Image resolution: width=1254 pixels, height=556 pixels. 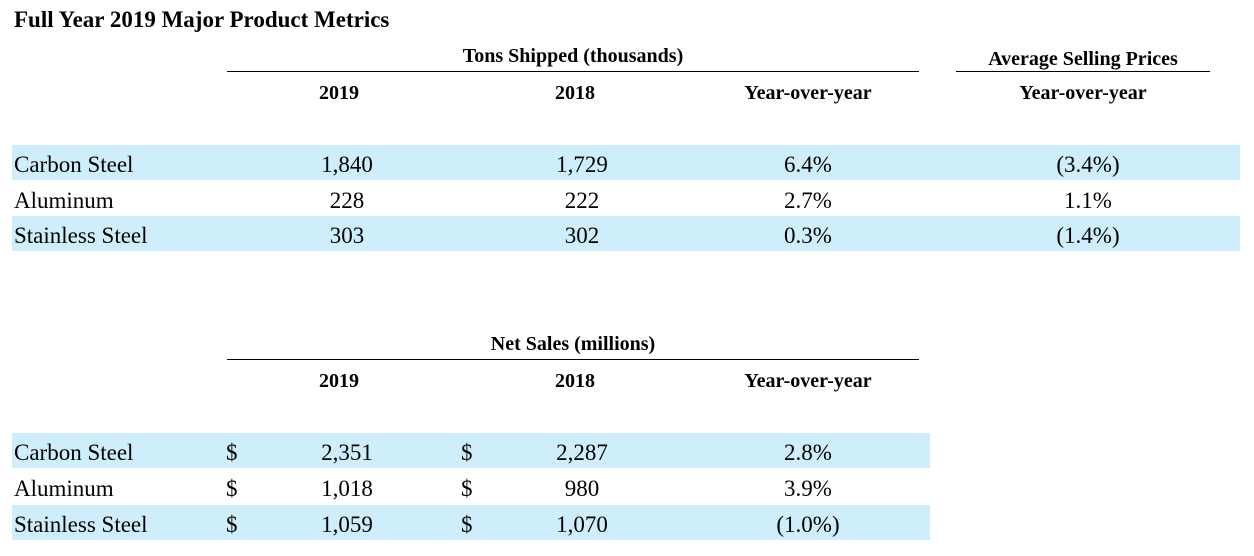 What do you see at coordinates (582, 524) in the screenshot?
I see `sales-2018-value: 1,070` at bounding box center [582, 524].